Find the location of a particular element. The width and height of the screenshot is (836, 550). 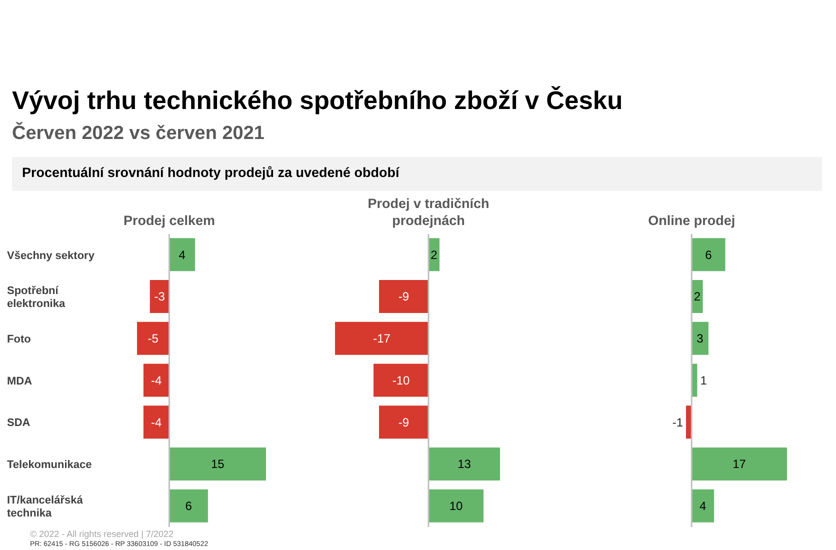

data-label: -10 is located at coordinates (401, 380).